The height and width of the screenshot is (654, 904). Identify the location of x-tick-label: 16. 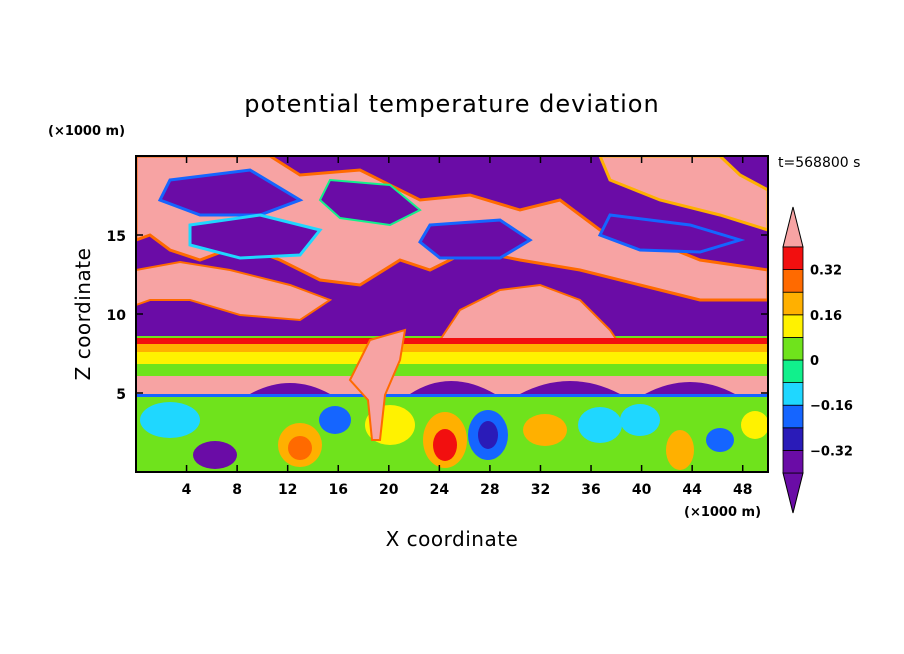
(337, 490).